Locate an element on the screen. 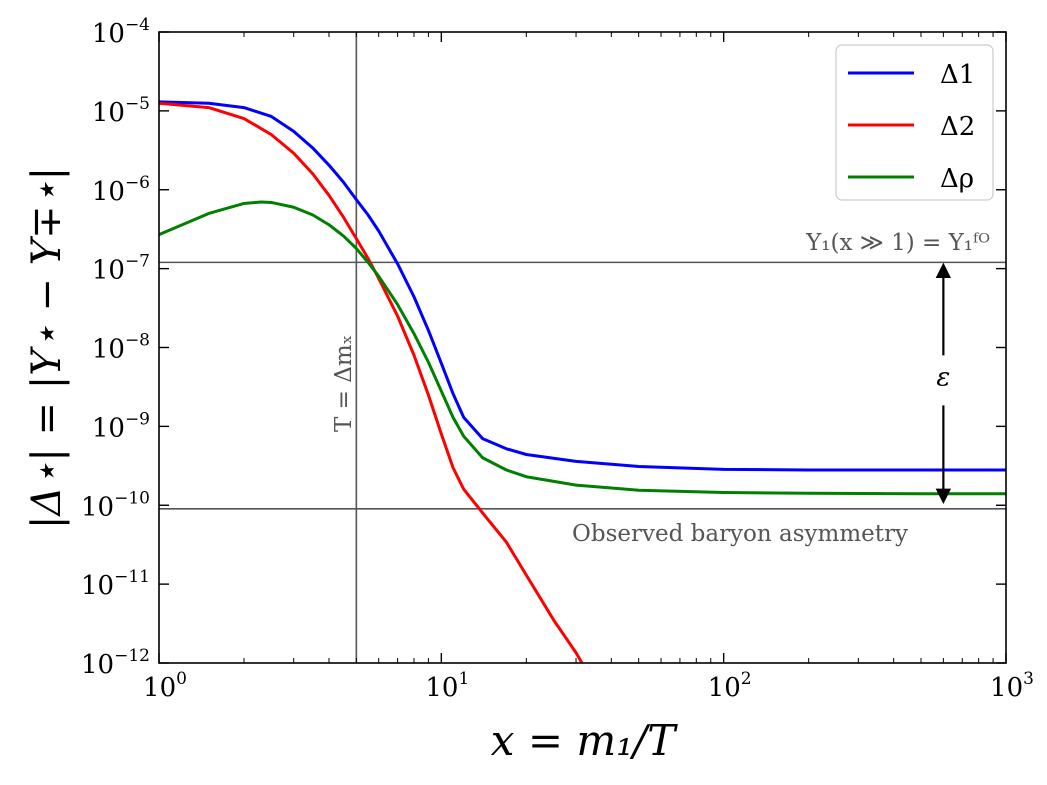 The height and width of the screenshot is (785, 1047). y-axis-label: |Δ⋆| = |Y⋆ − Y∓⋆| is located at coordinates (47, 348).